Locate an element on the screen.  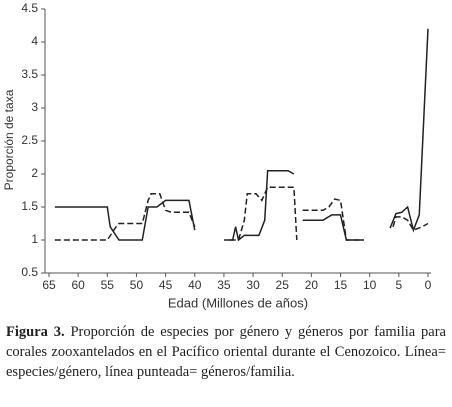
y-tick-label: 4.5 is located at coordinates (29, 8).